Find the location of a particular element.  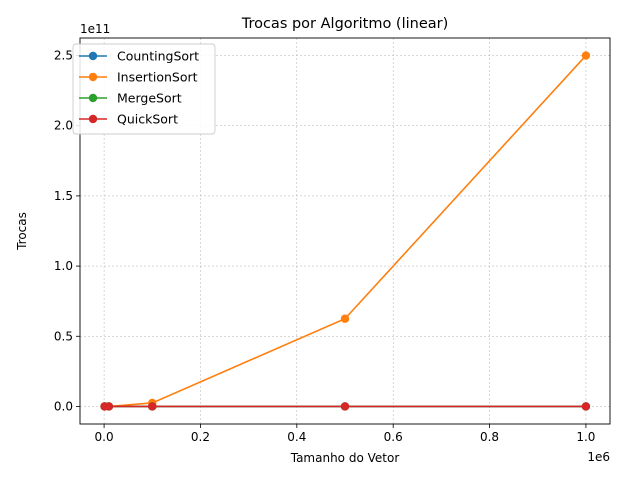

x-tick-label: 1.0 is located at coordinates (585, 437).